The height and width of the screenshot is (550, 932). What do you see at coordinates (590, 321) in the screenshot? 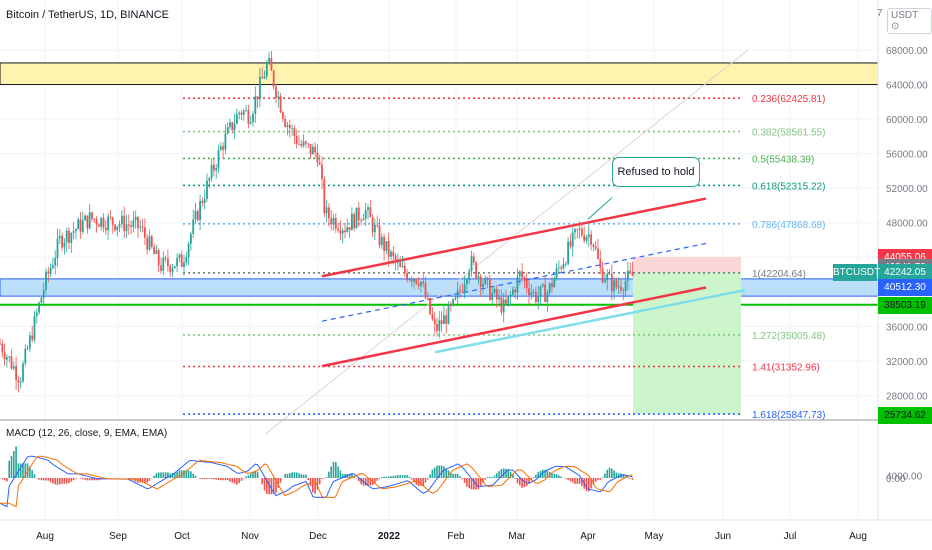
I see `rising-support-line` at bounding box center [590, 321].